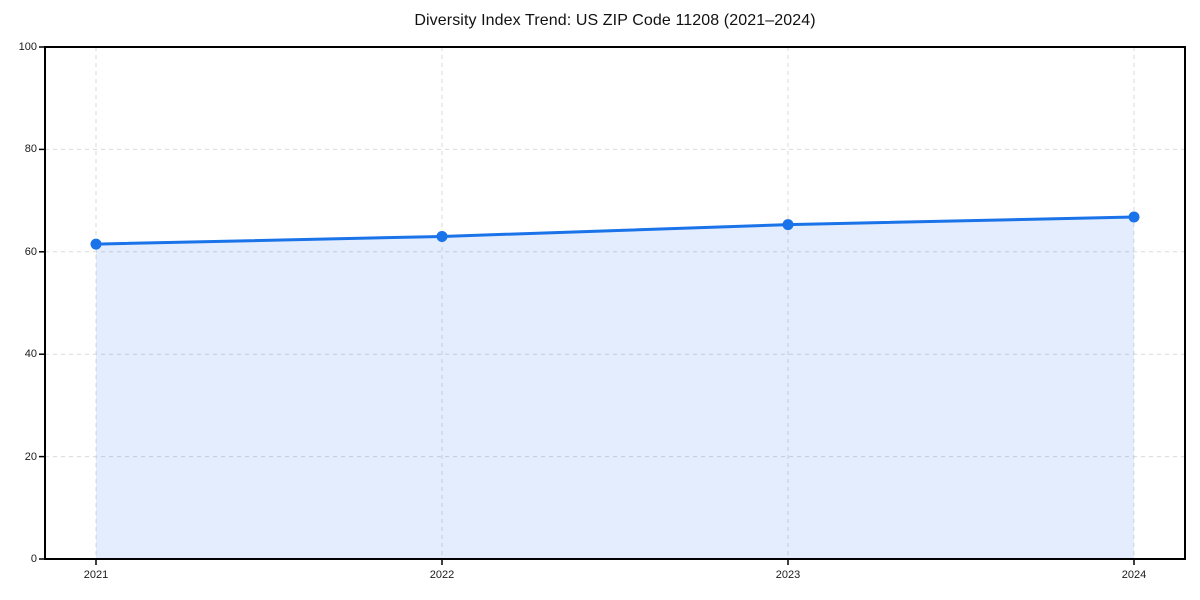  Describe the element at coordinates (33, 559) in the screenshot. I see `y-tick-label: 0` at that location.